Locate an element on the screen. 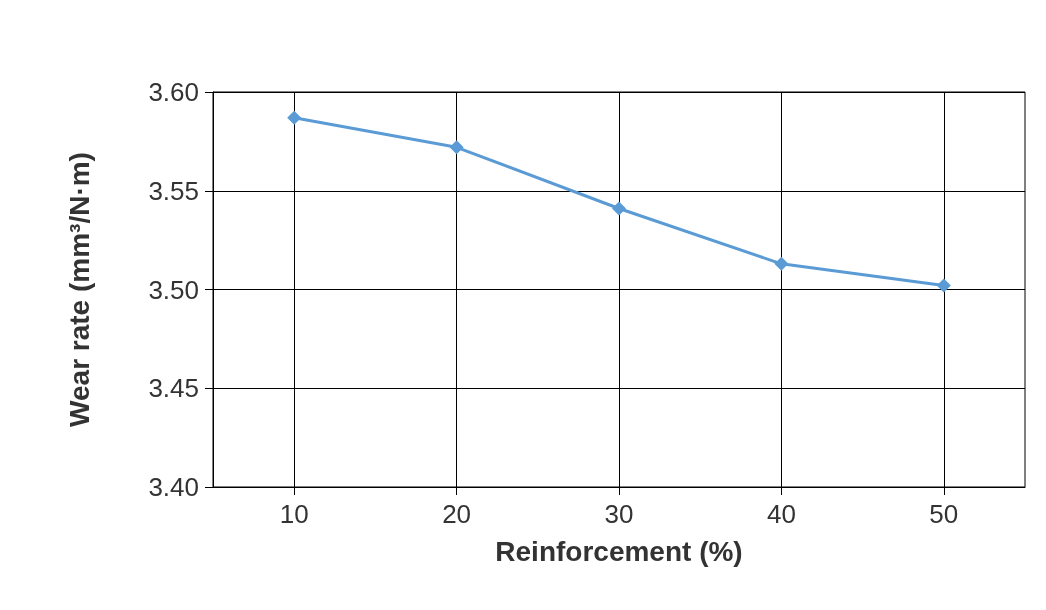  x-tick-label: 20 is located at coordinates (457, 514).